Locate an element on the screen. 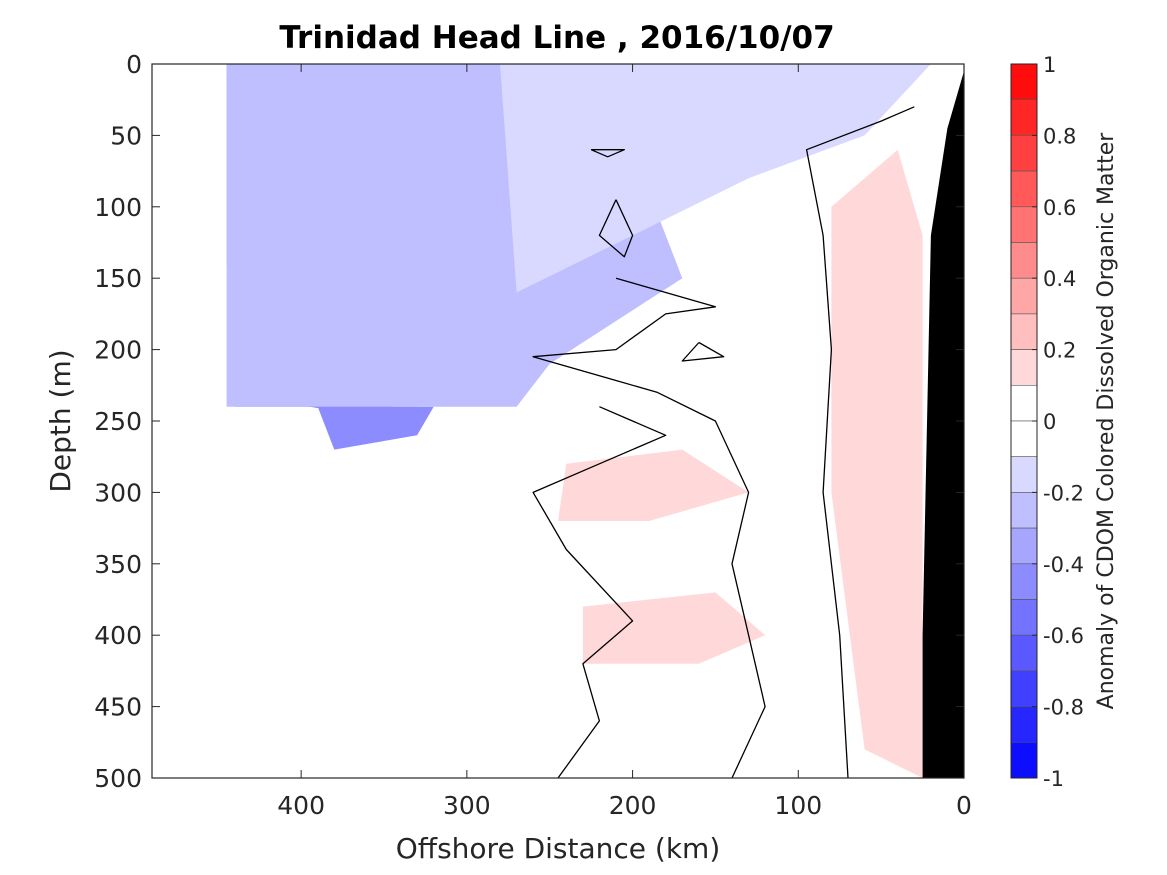 This screenshot has width=1167, height=875. x-axis-label: Offshore Distance (km) is located at coordinates (558, 848).